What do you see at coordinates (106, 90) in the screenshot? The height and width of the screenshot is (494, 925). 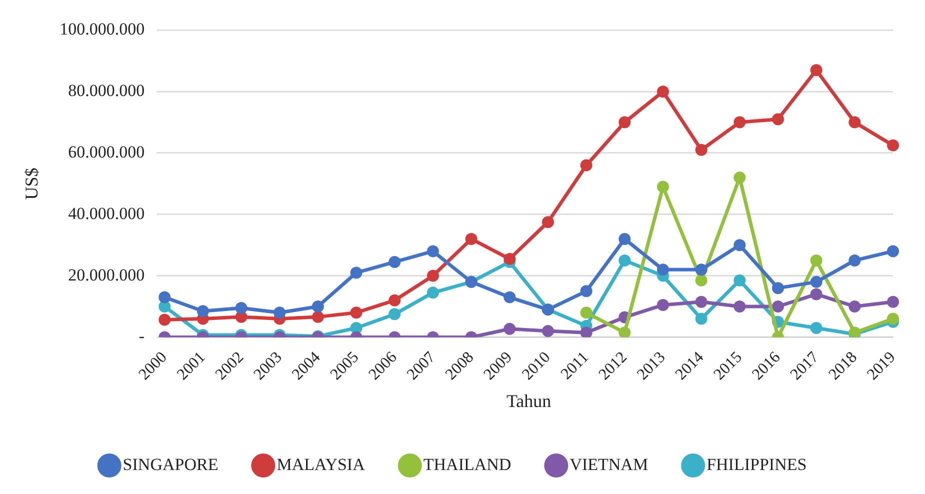 I see `y-tick-label: 80.000.000` at bounding box center [106, 90].